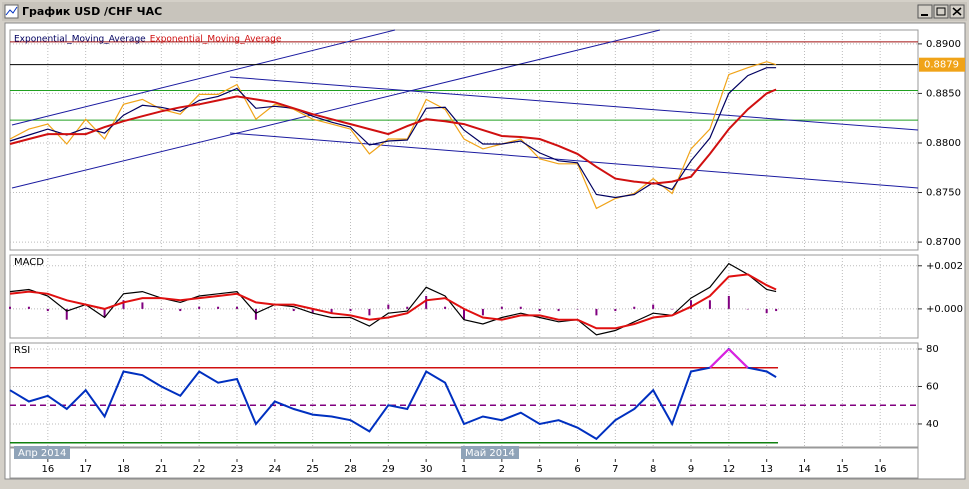 This screenshot has height=489, width=969. What do you see at coordinates (350, 469) in the screenshot?
I see `x-tick-label: 28` at bounding box center [350, 469].